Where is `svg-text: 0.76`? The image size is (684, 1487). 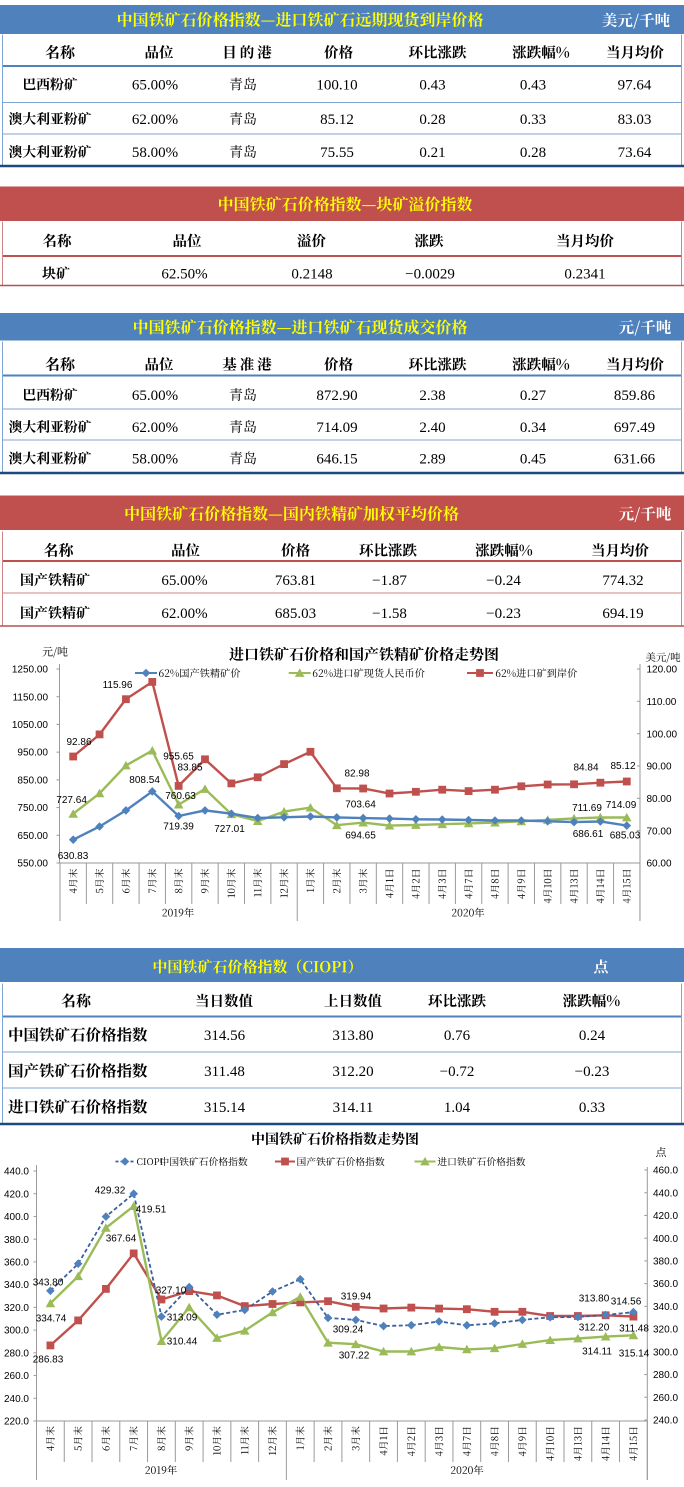
svg-text: 0.76 is located at coordinates (457, 1036).